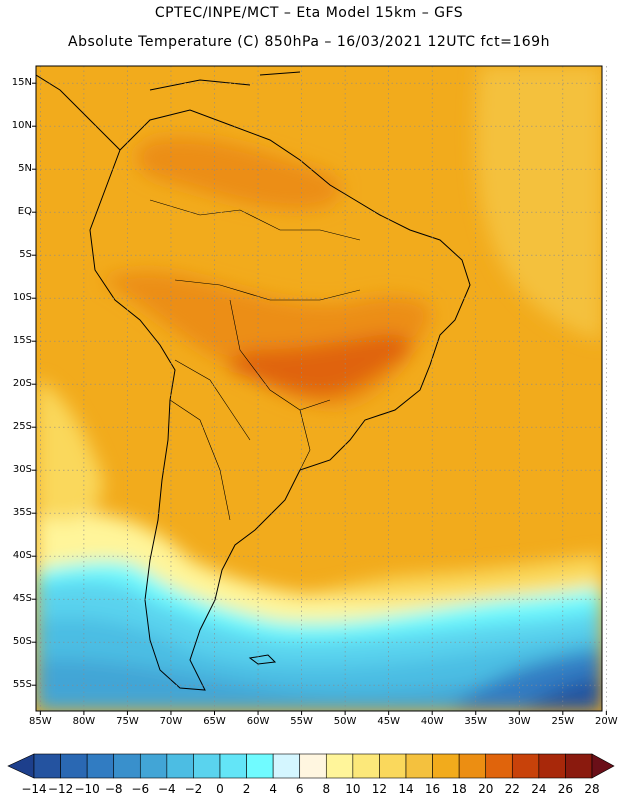  I want to click on colorbar-label: 26, so click(565, 789).